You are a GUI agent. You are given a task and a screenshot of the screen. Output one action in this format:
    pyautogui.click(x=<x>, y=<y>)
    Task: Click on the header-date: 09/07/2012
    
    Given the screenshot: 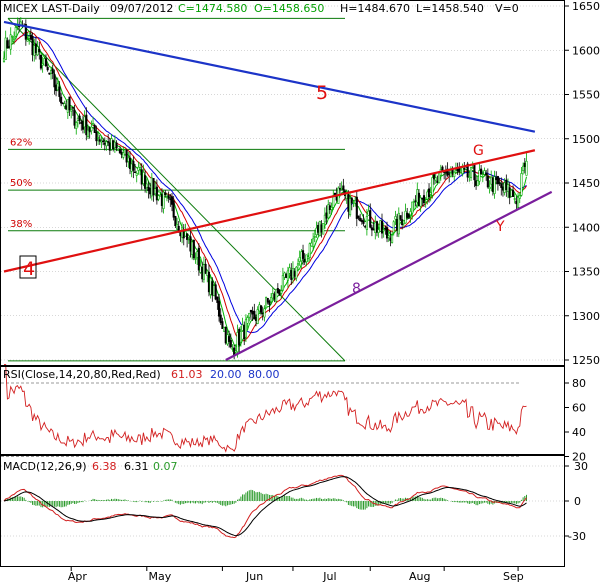 What is the action you would take?
    pyautogui.click(x=141, y=8)
    